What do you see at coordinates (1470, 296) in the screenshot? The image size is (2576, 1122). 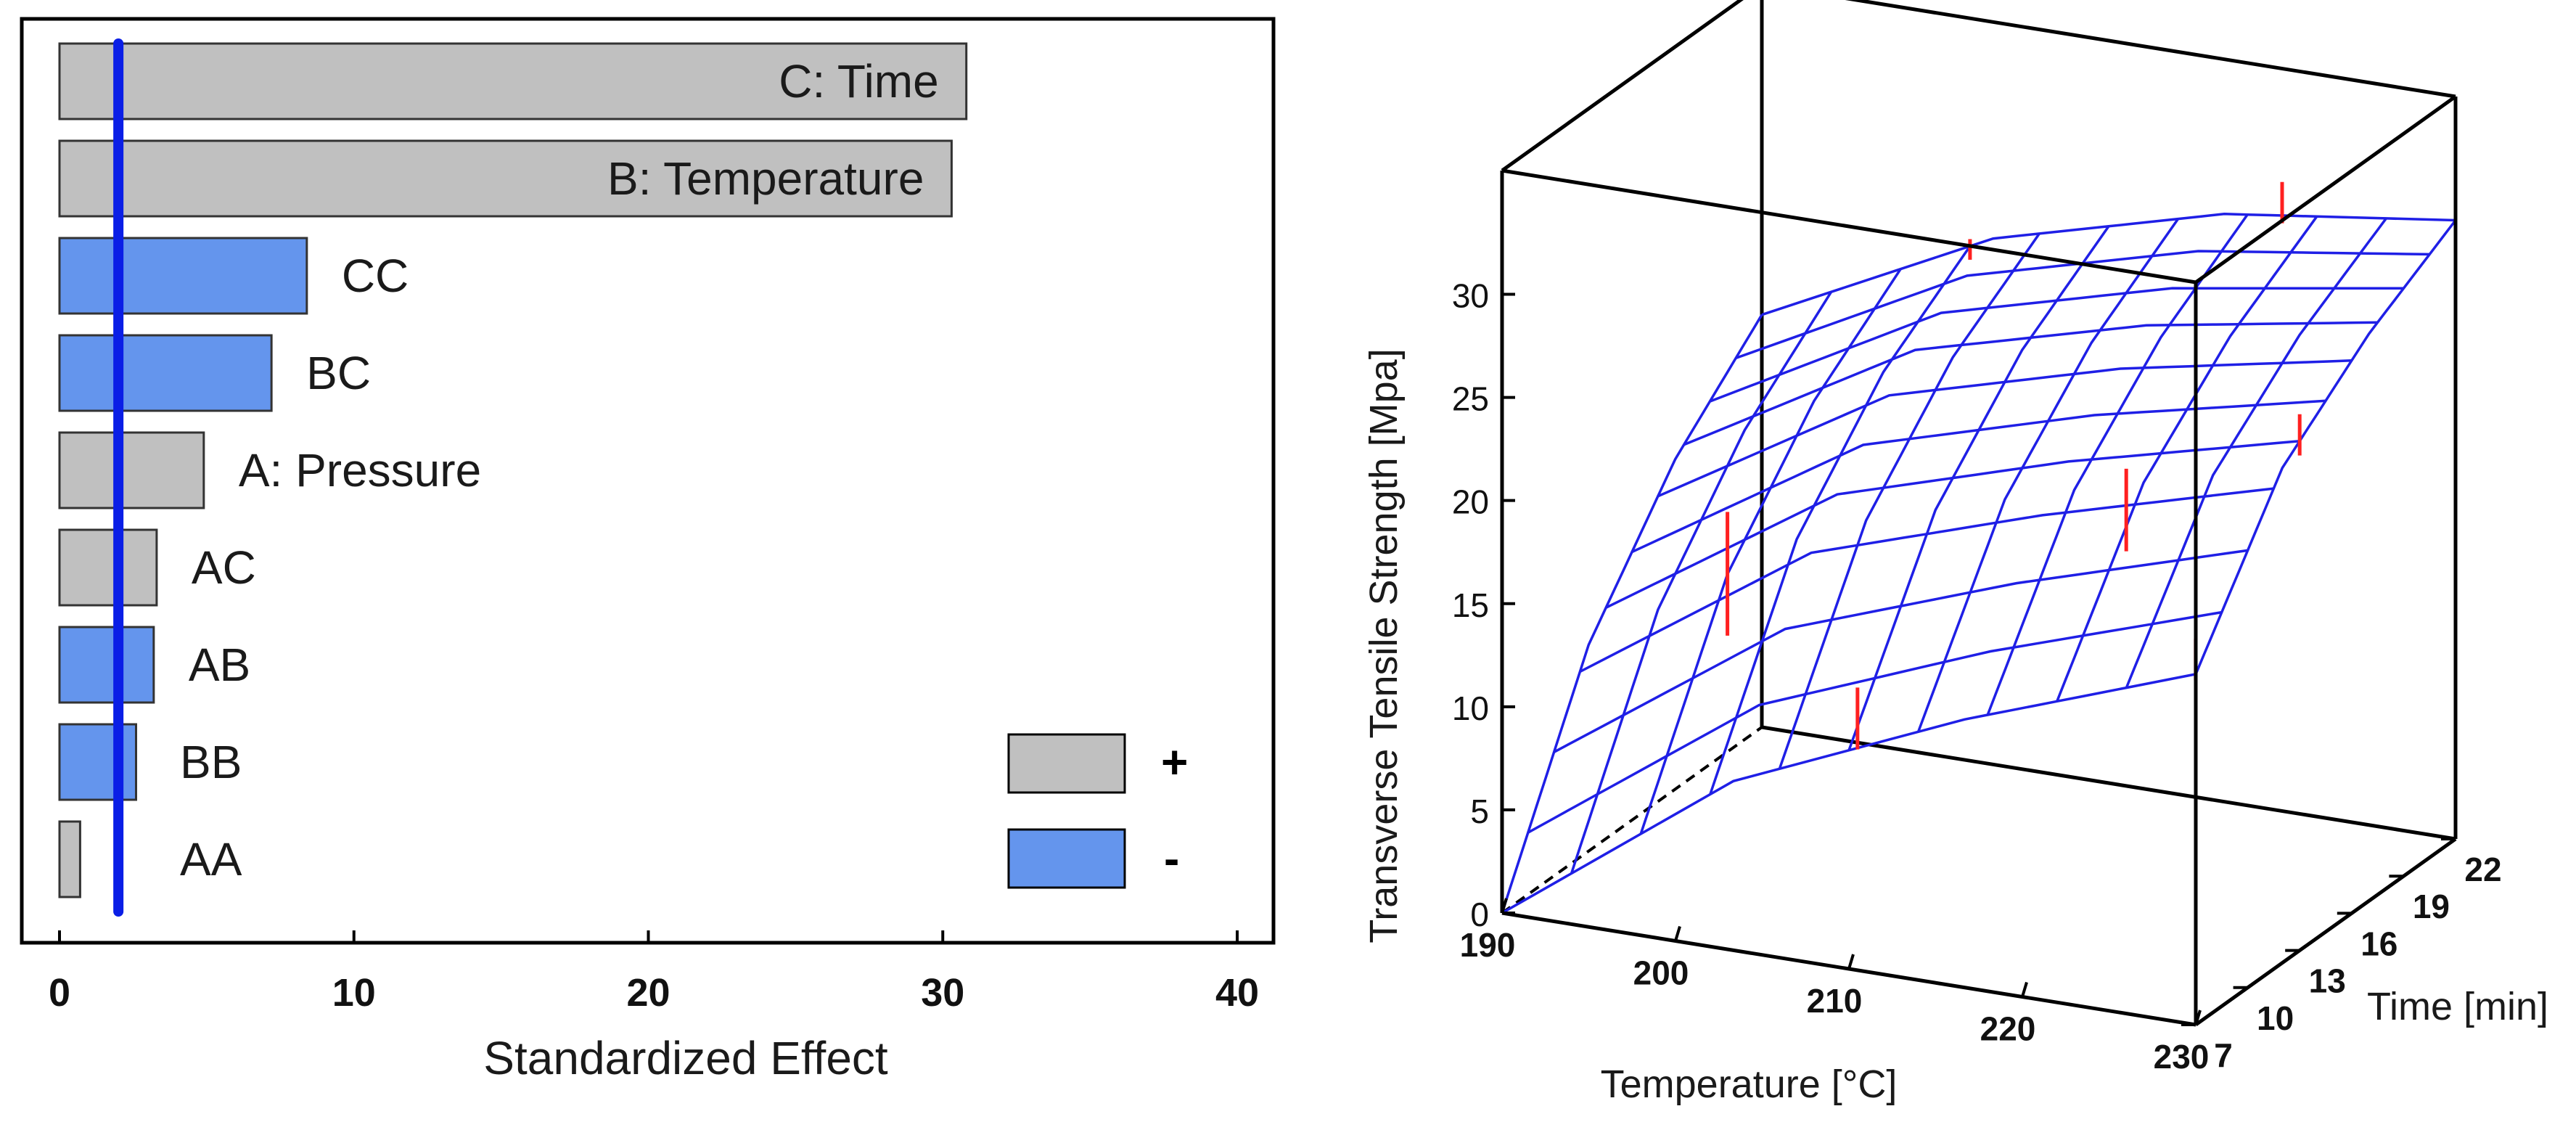 I see `surface-z-tick-label: 30` at bounding box center [1470, 296].